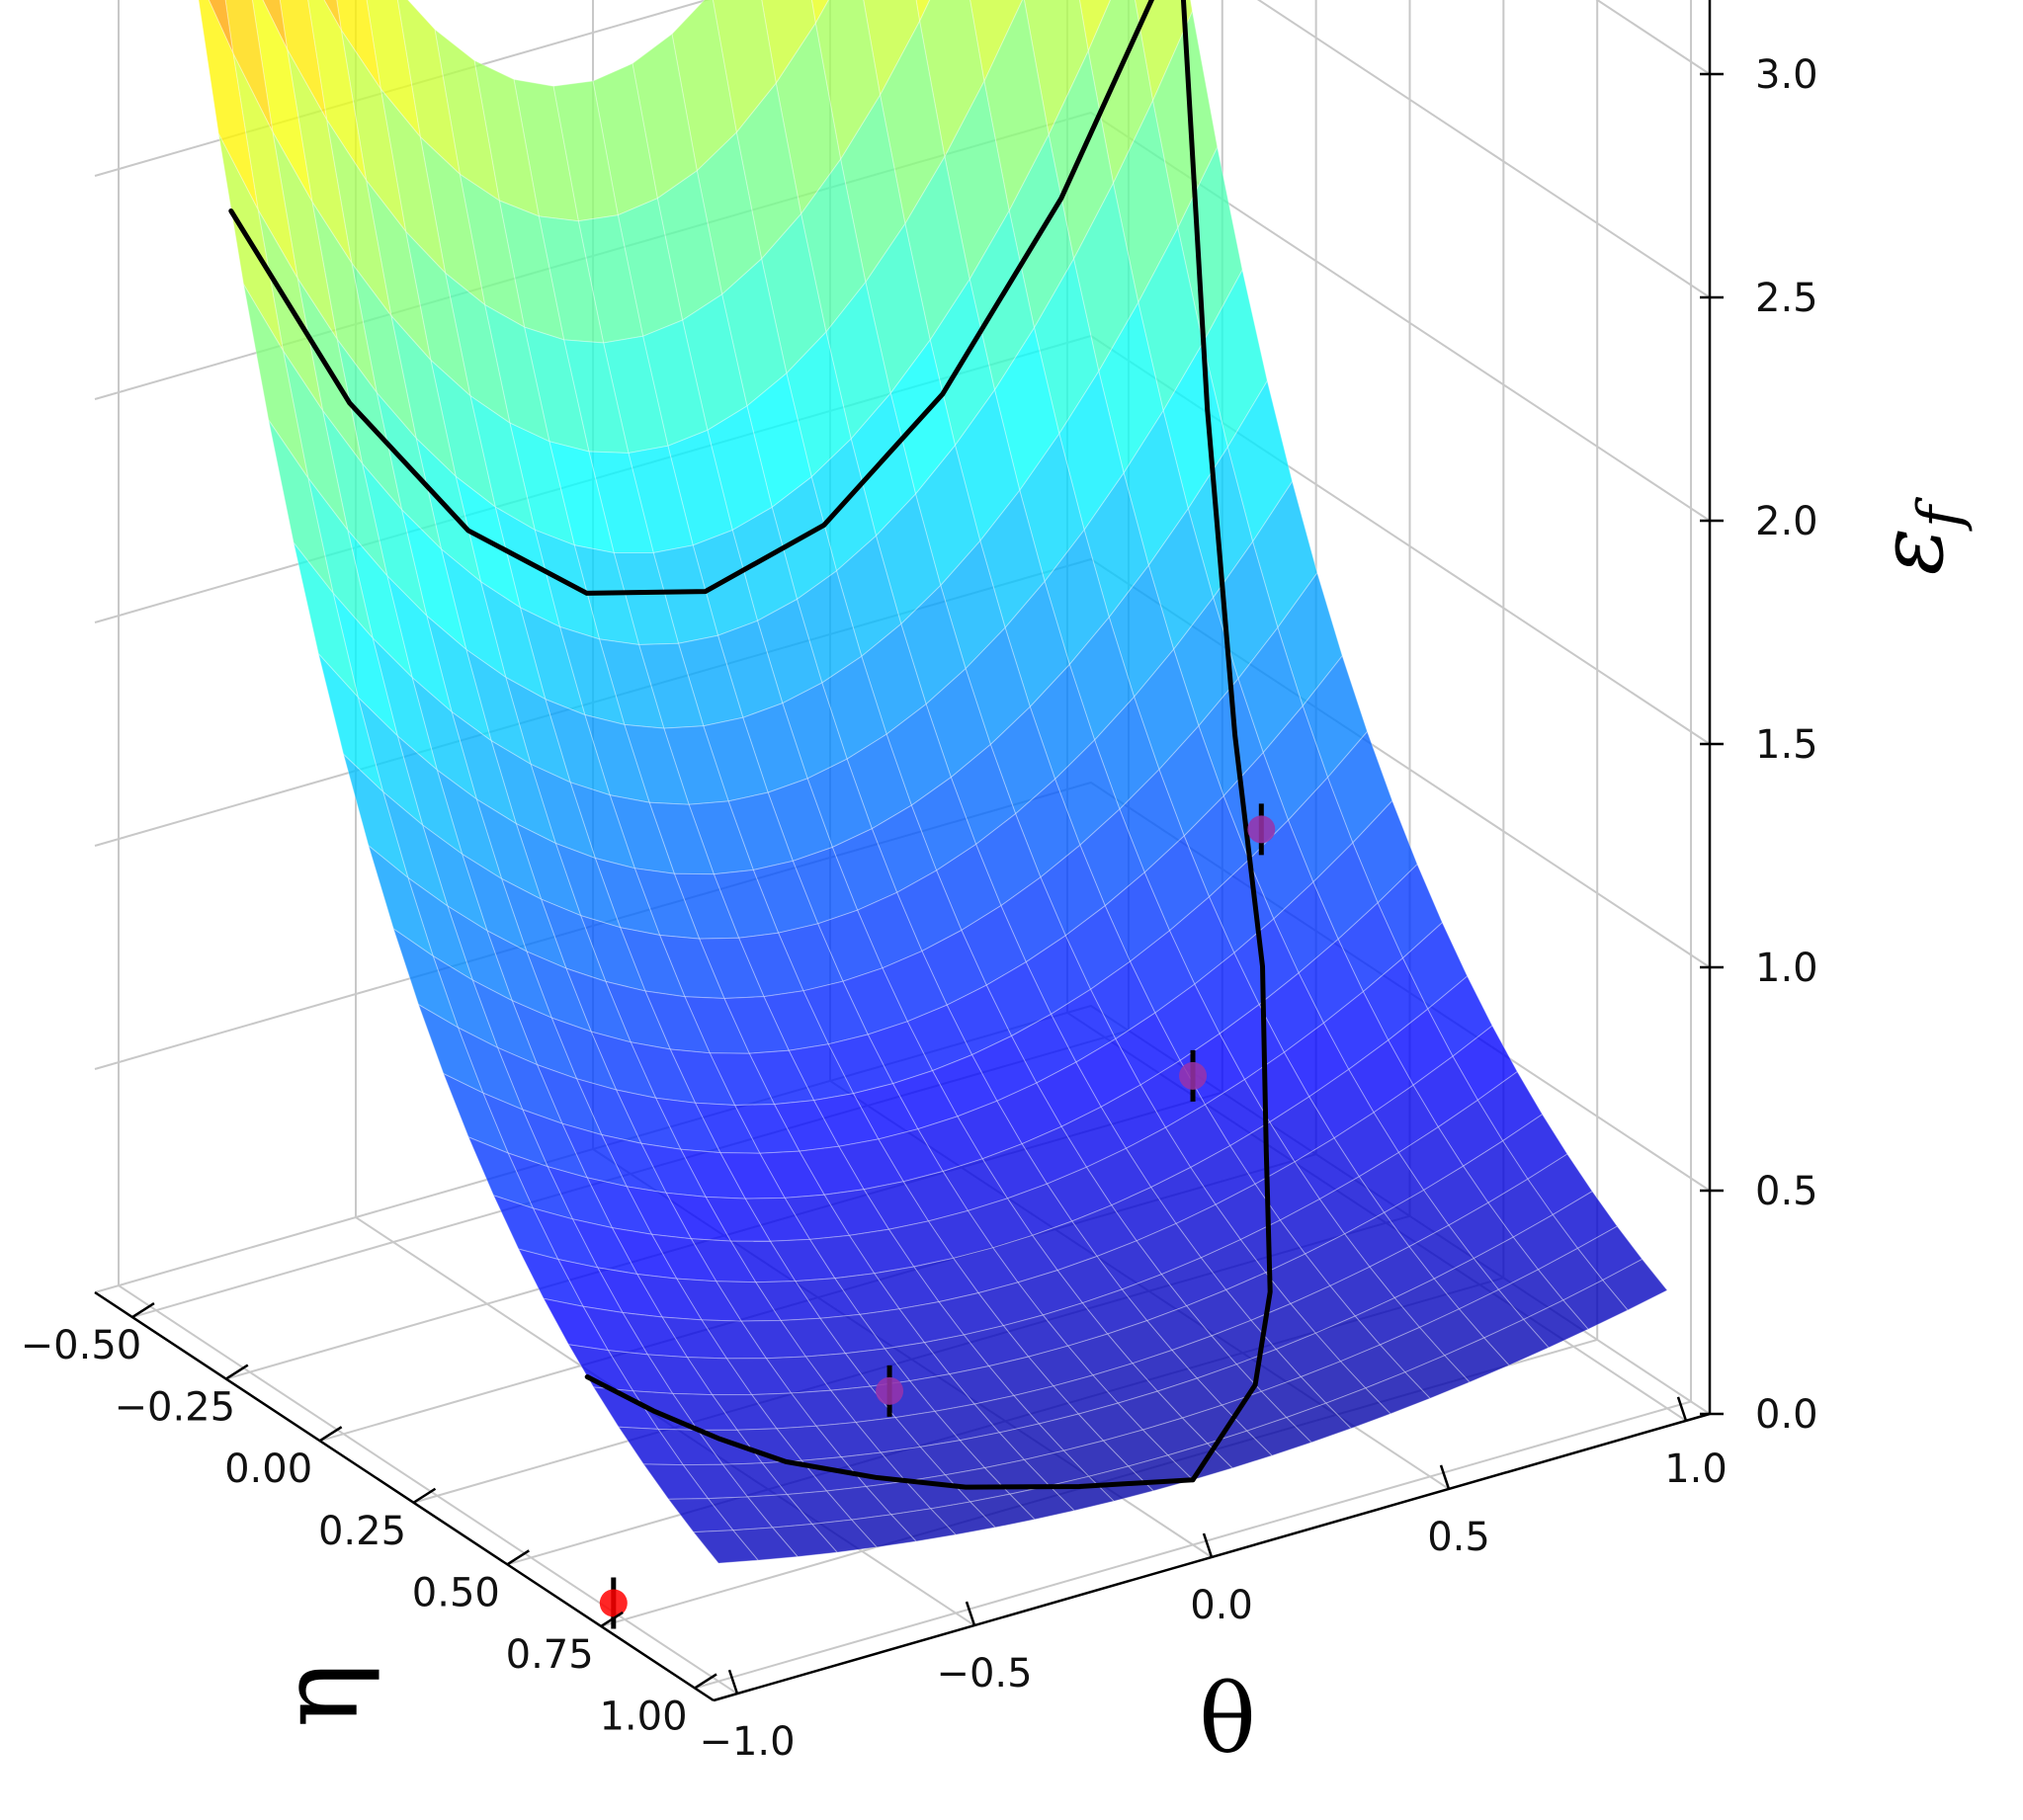 This screenshot has height=1820, width=2023. Describe the element at coordinates (984, 1673) in the screenshot. I see `y-tick-label-1: −0.5` at that location.